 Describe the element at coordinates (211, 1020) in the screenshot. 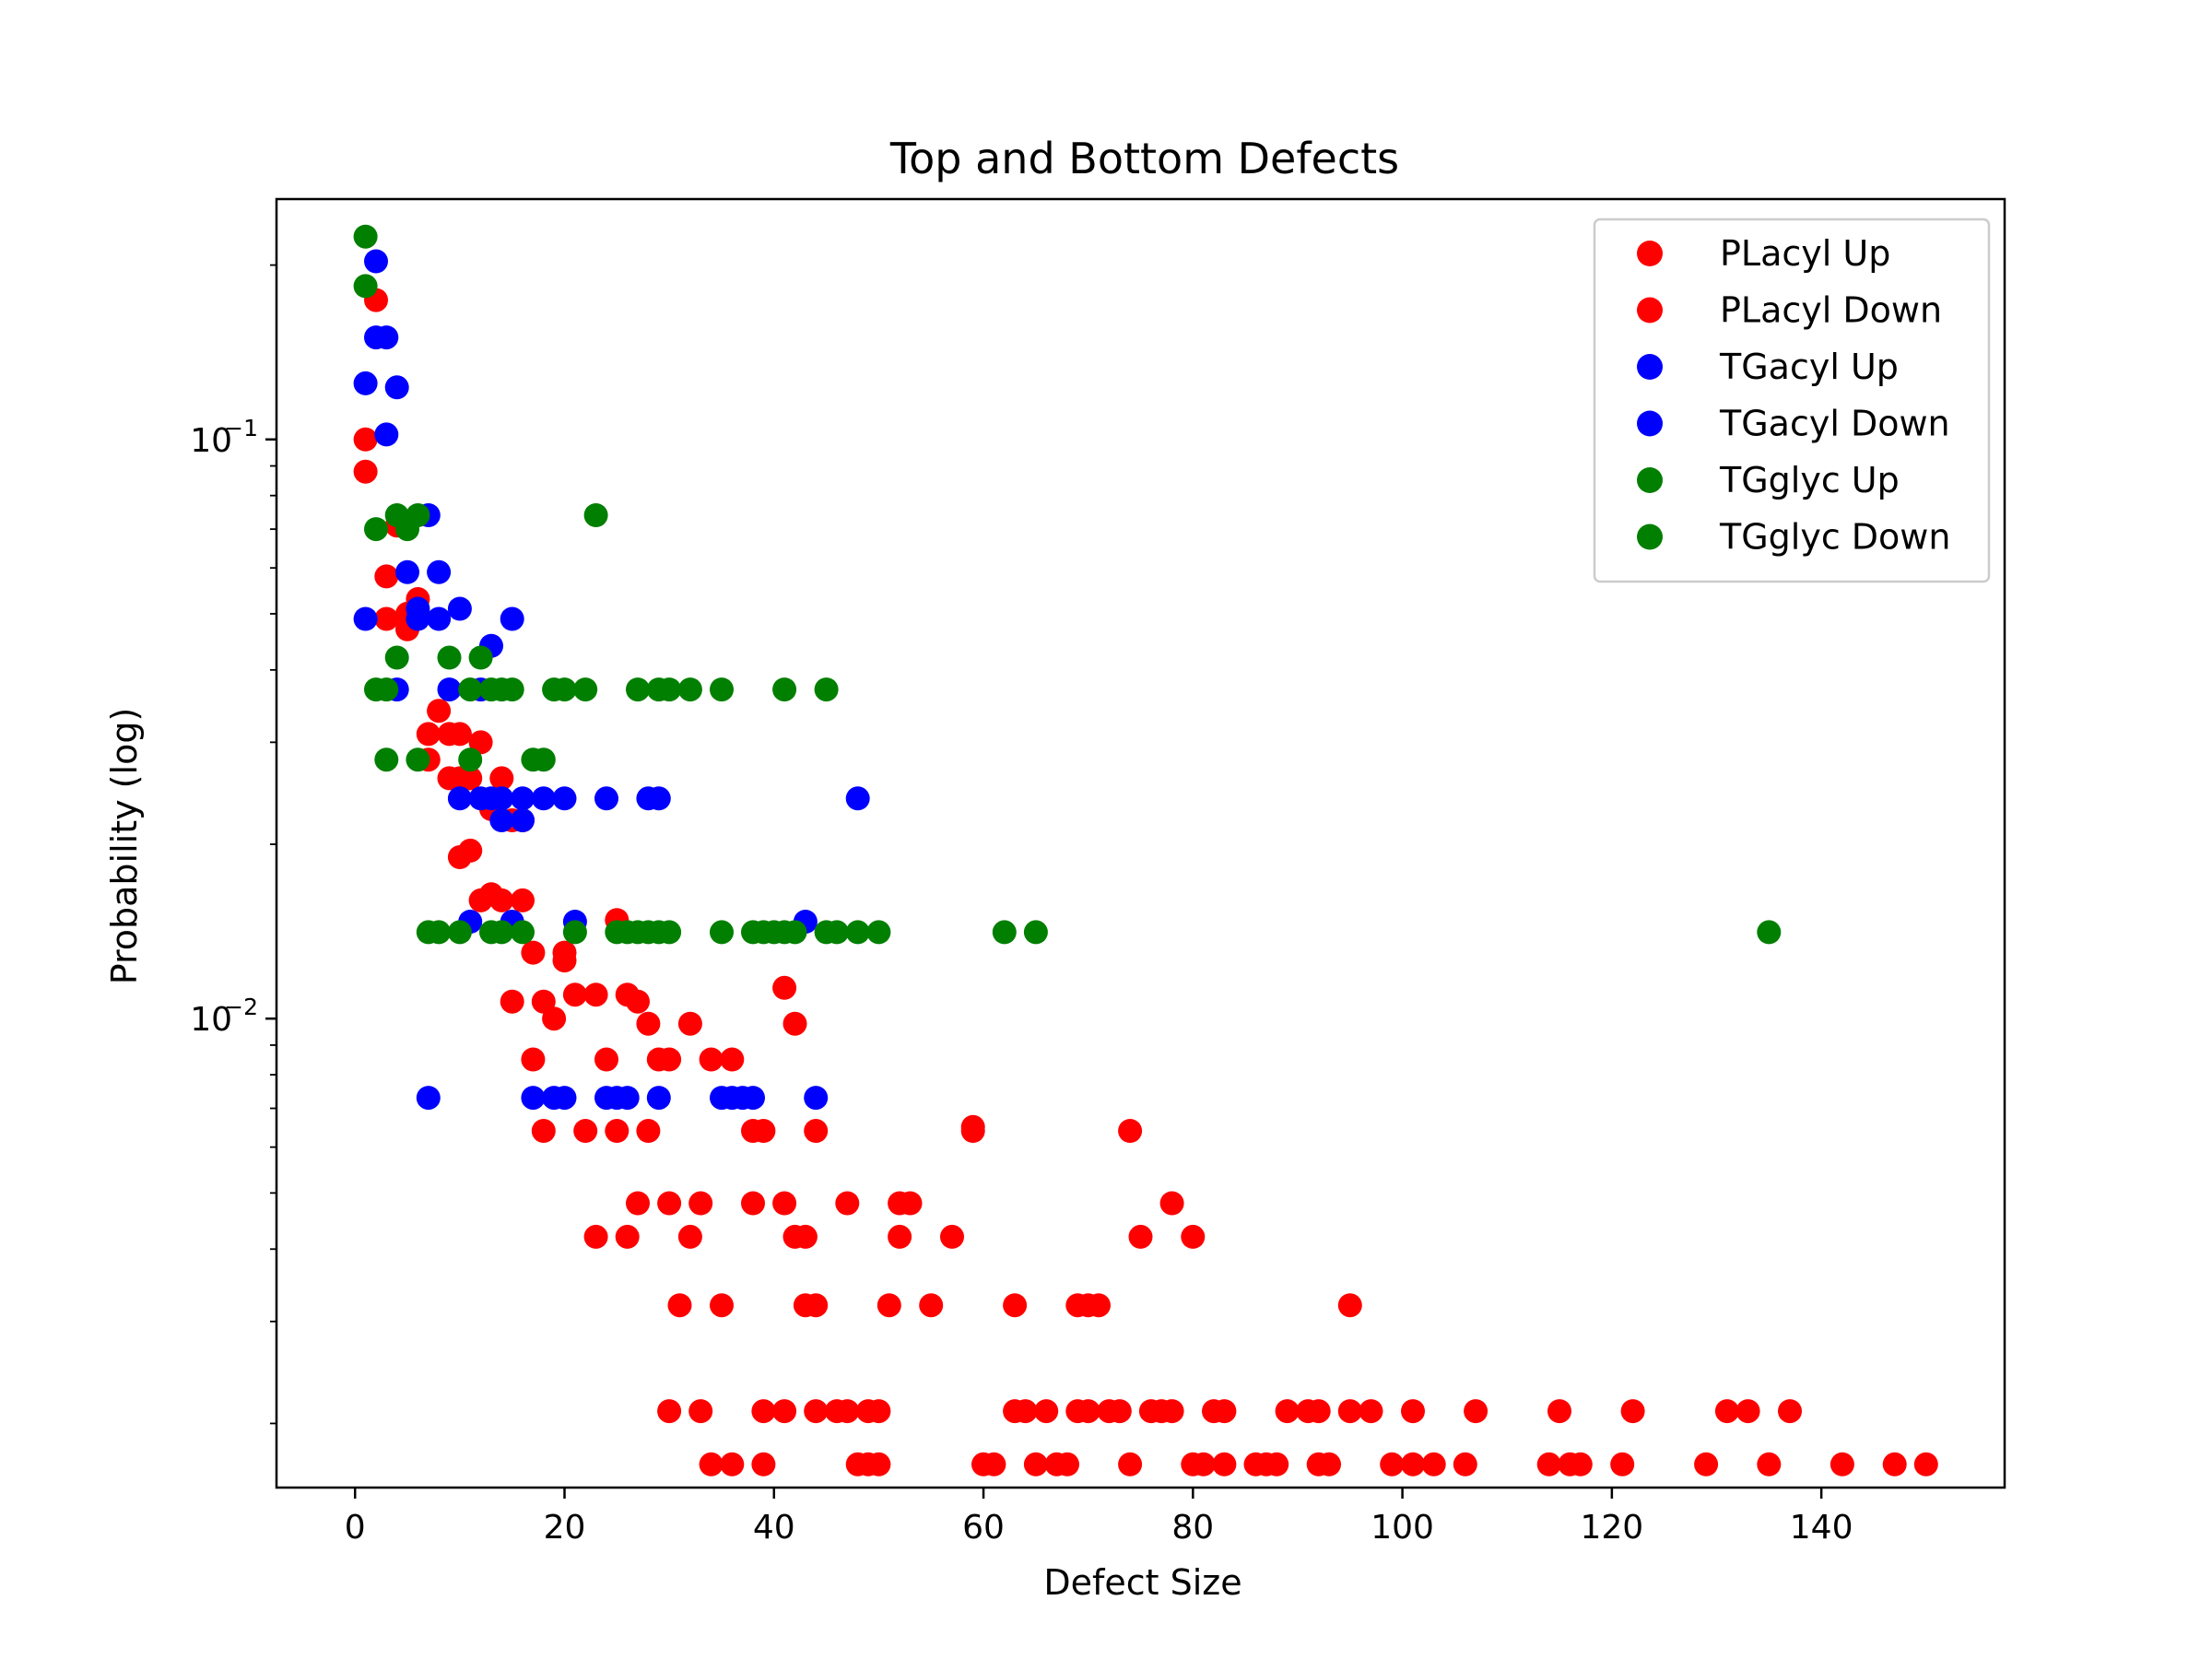

I see `y-tick-label-1: 10` at that location.